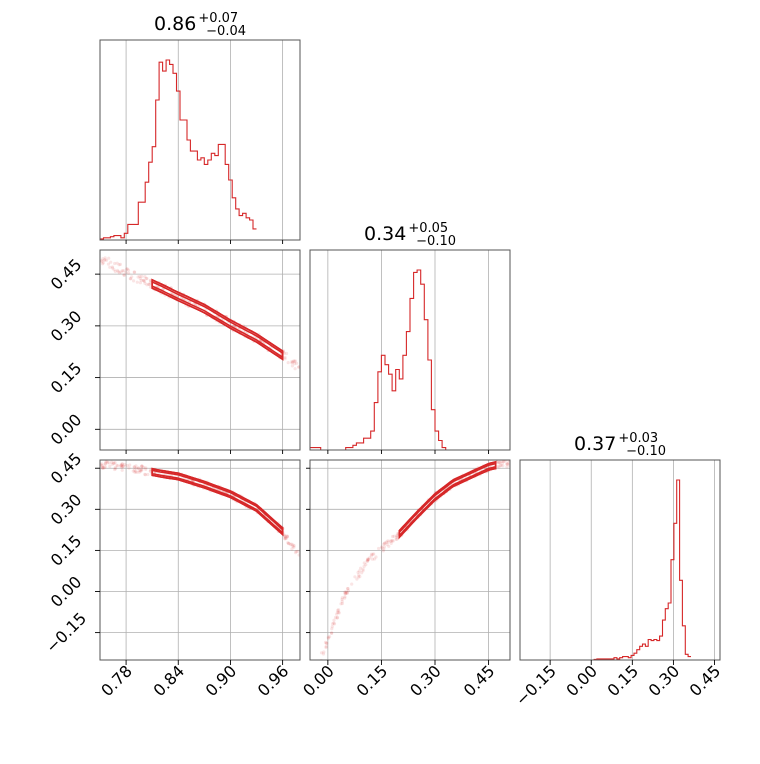  I want to click on histogram-step-line, so click(605, 569).